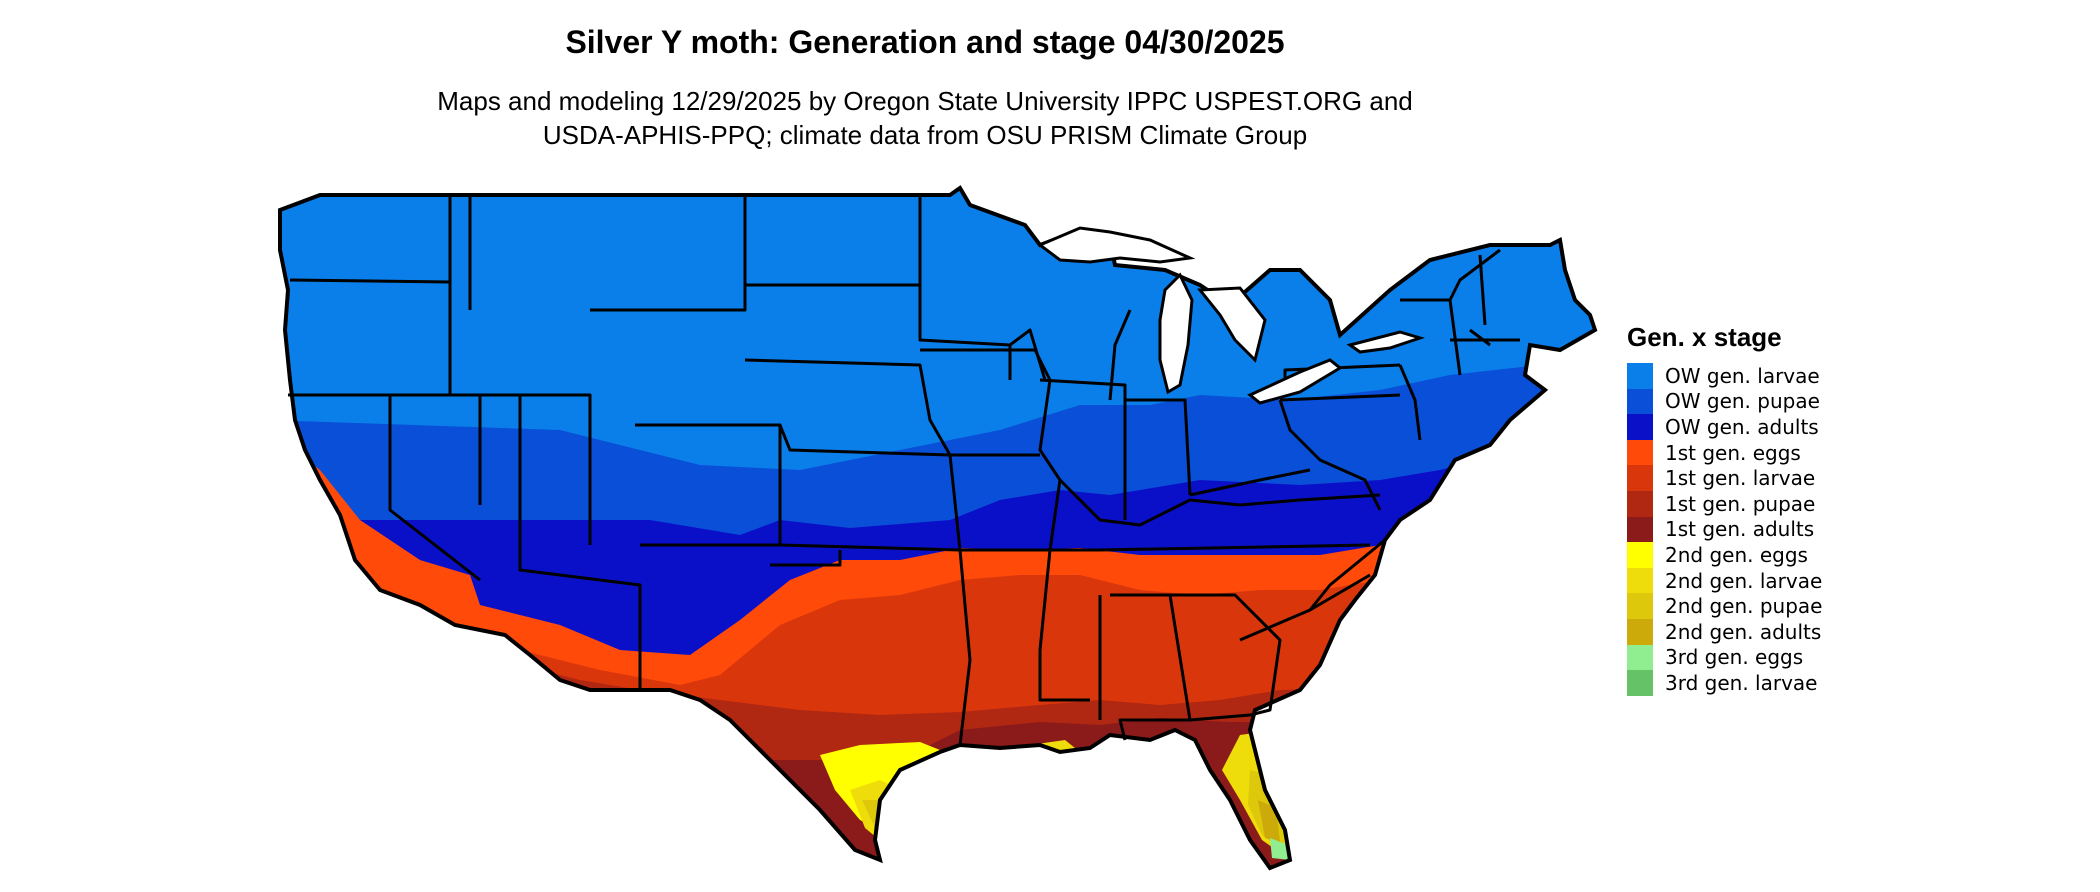  I want to click on legend-item: 2nd gen. larvae, so click(1777, 580).